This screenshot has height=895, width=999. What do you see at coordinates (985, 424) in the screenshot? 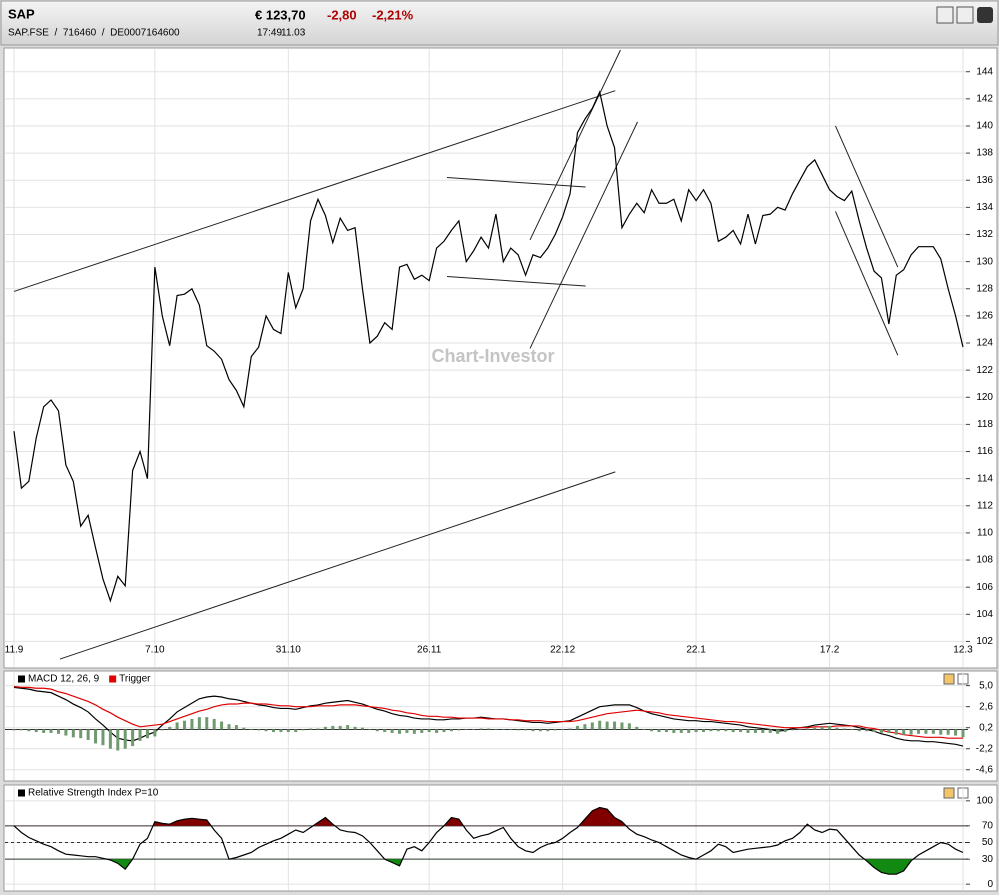
I see `y-tick-label: 118` at bounding box center [985, 424].